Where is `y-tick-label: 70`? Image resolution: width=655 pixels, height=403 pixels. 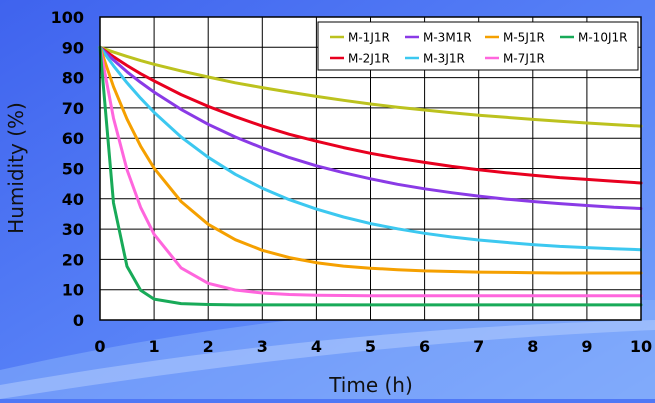
y-tick-label: 70 is located at coordinates (73, 108).